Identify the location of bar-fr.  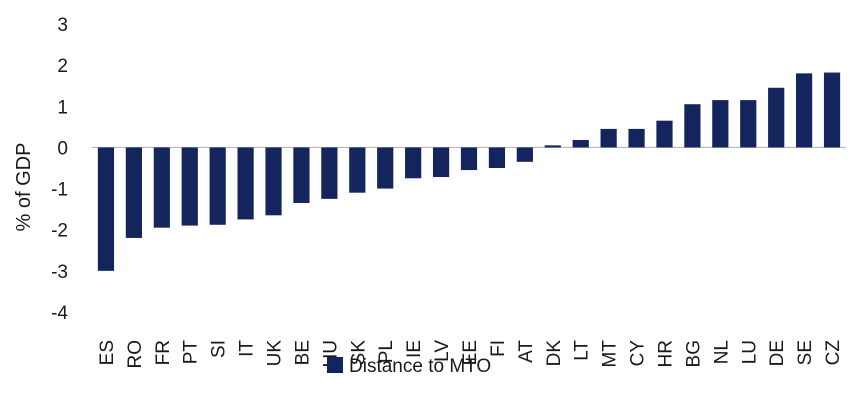
(161, 187).